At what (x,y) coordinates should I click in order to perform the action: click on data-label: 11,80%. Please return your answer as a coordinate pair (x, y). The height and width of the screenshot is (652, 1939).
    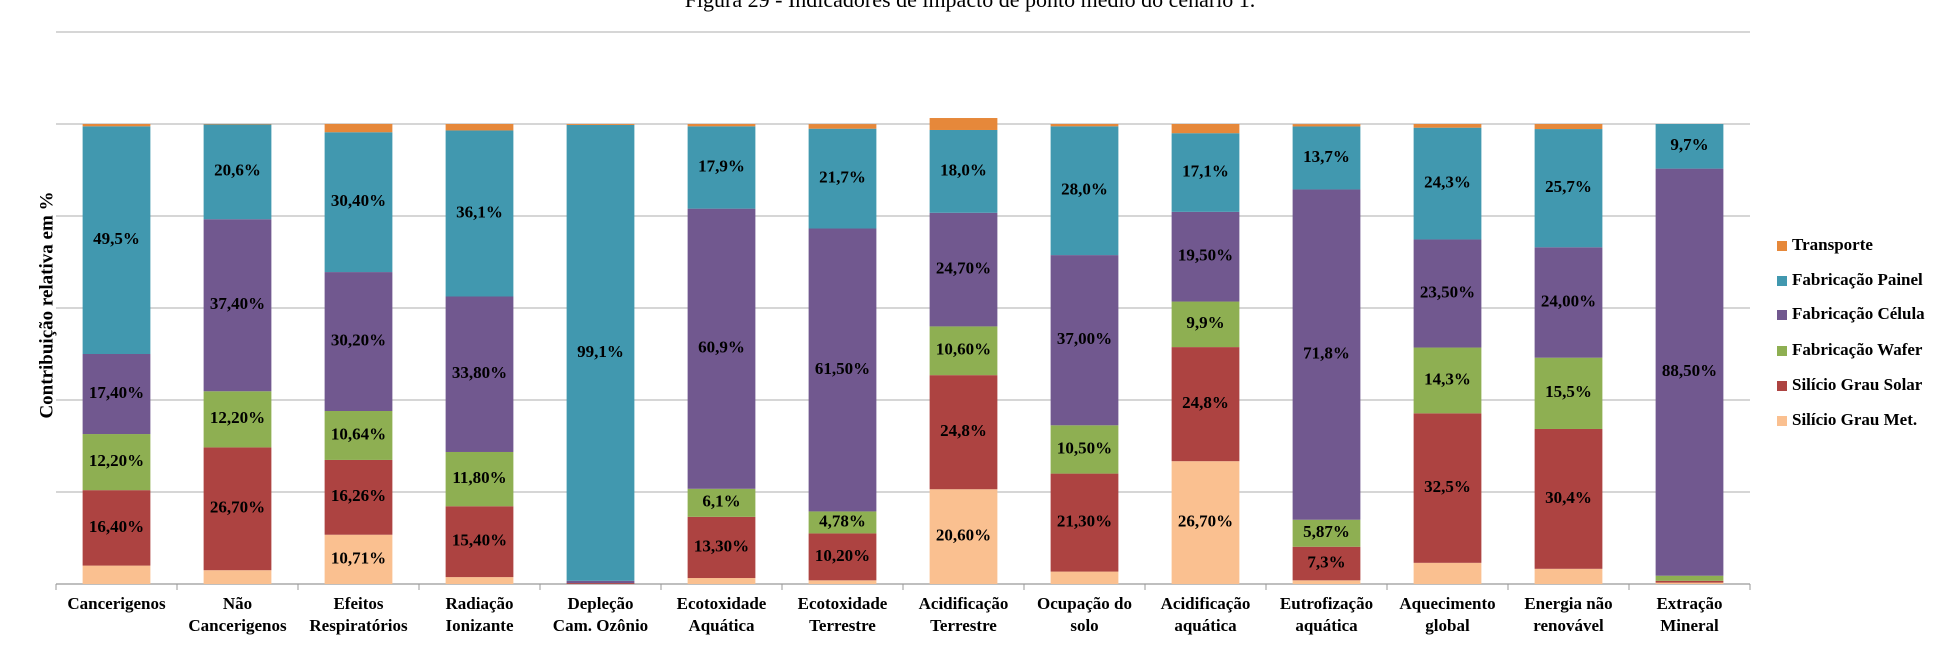
    Looking at the image, I should click on (479, 477).